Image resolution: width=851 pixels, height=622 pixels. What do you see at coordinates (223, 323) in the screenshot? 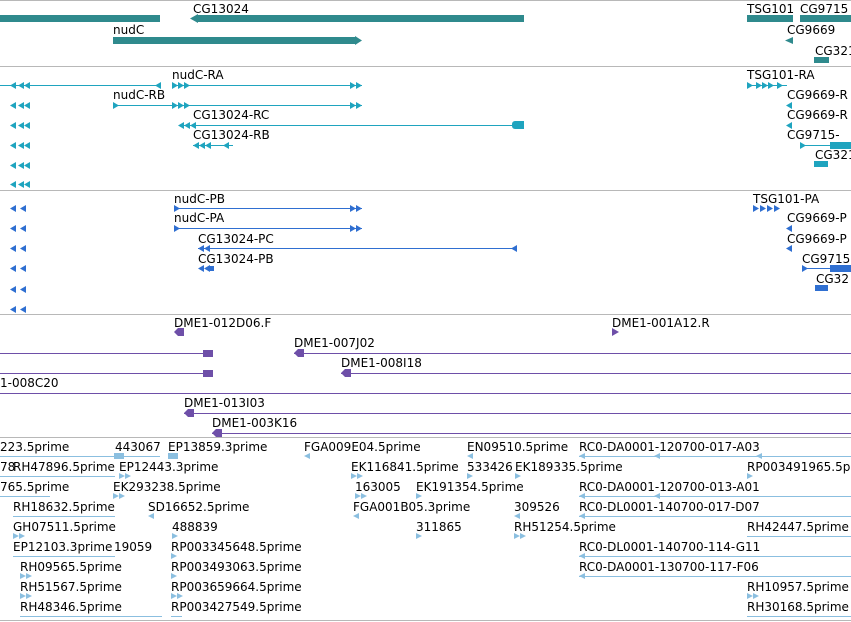
I see `clone-label: DME1-012D06.F` at bounding box center [223, 323].